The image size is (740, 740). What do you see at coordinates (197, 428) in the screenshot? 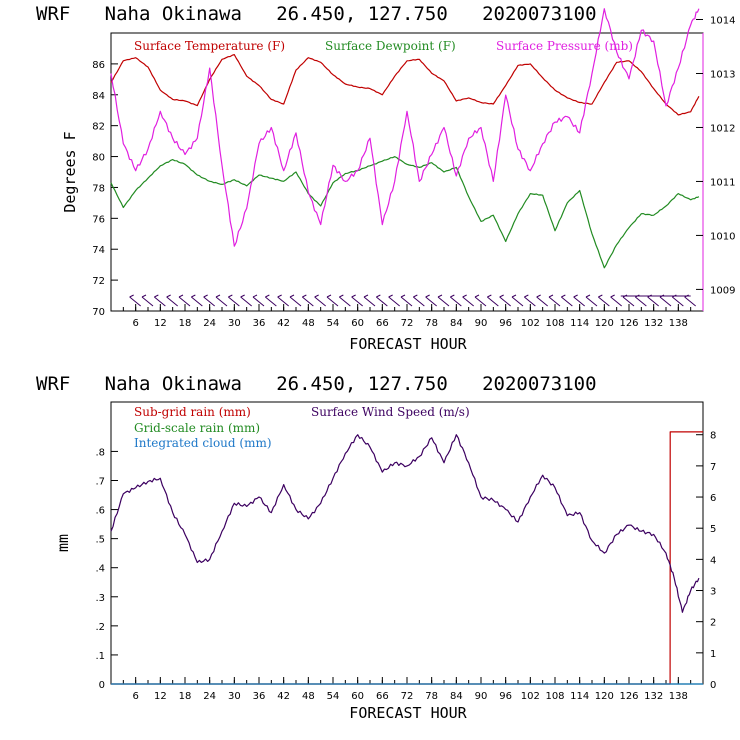
I see `legend-gridscale-rain: Grid-scale rain (mm)` at bounding box center [197, 428].